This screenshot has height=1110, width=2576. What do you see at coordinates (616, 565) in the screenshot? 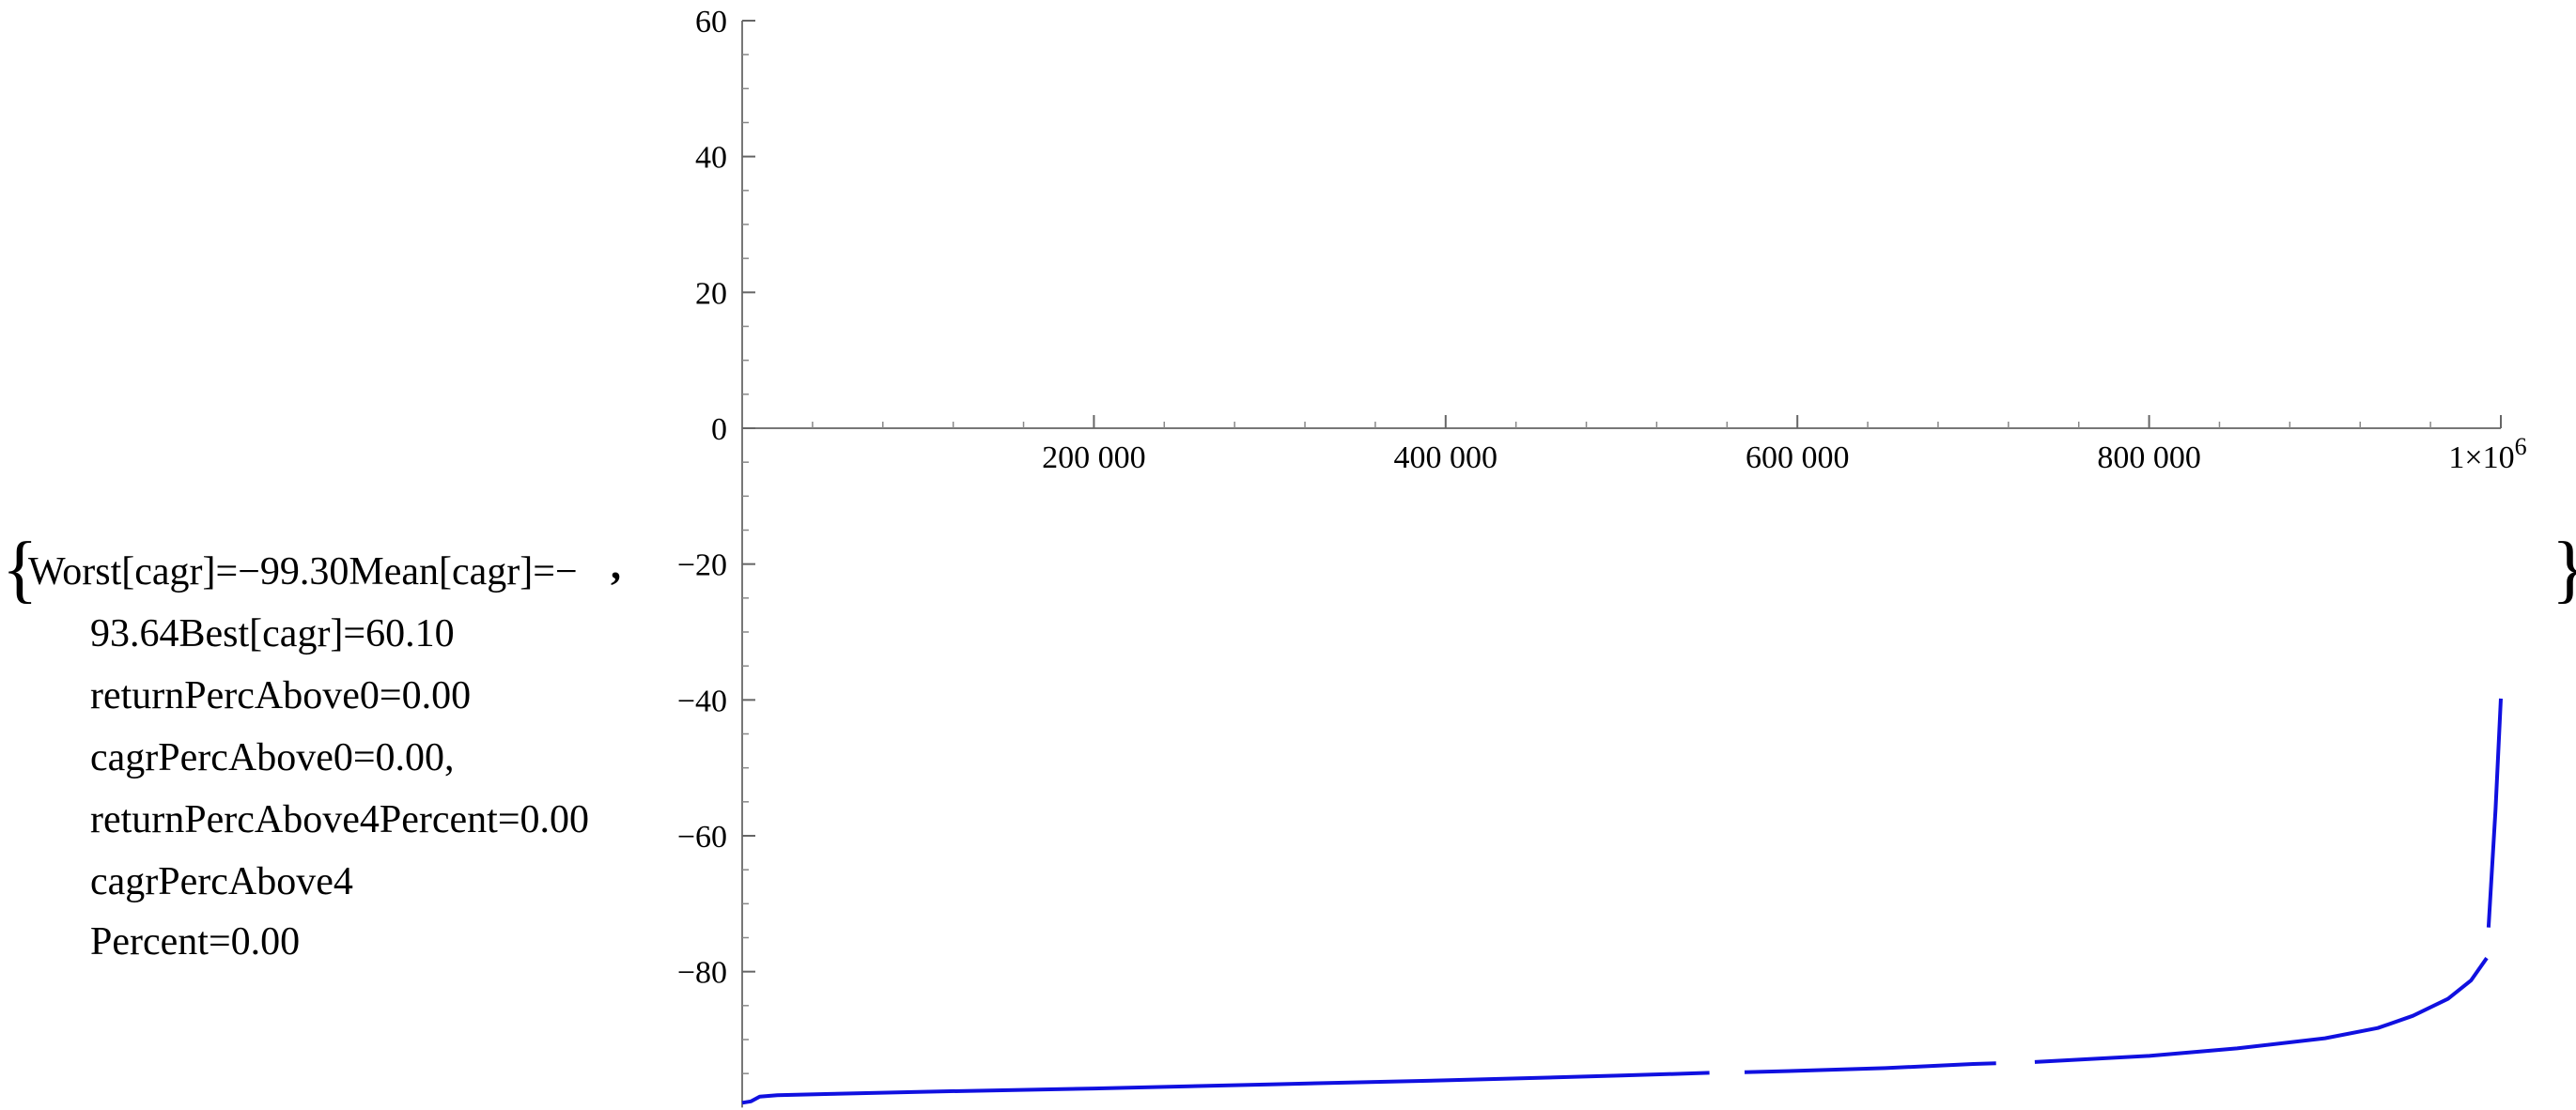
I see `stat-comma: ,` at bounding box center [616, 565].